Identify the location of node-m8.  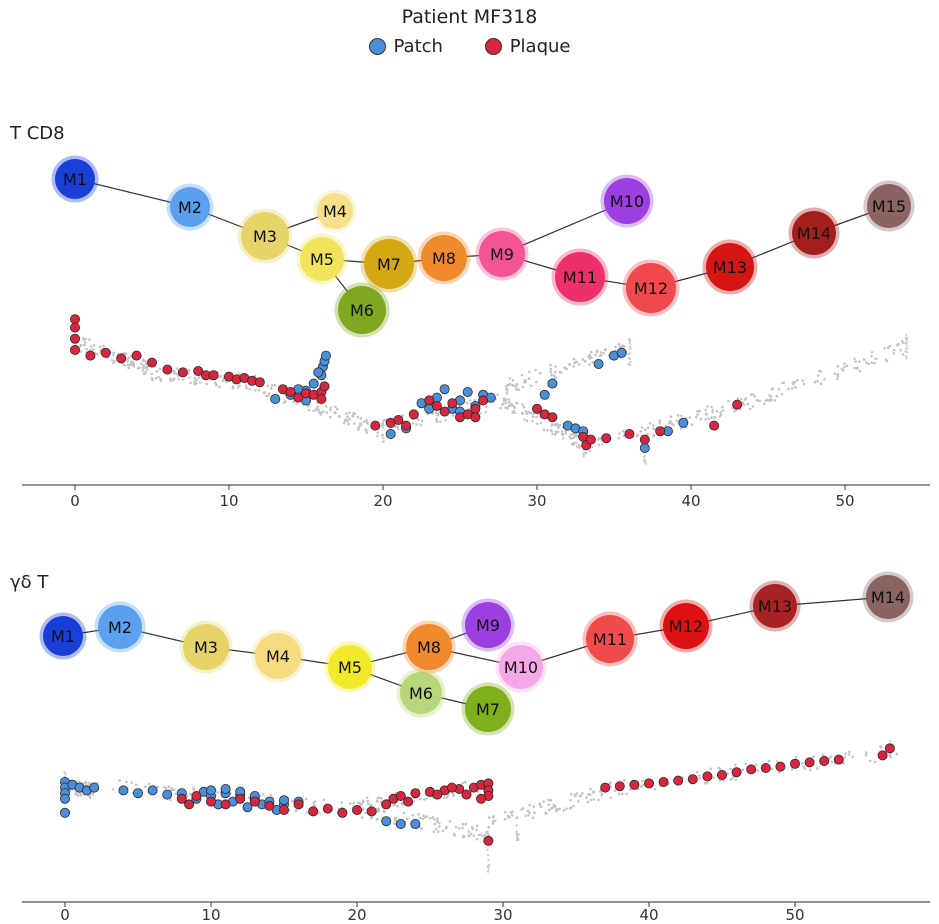
(444, 258).